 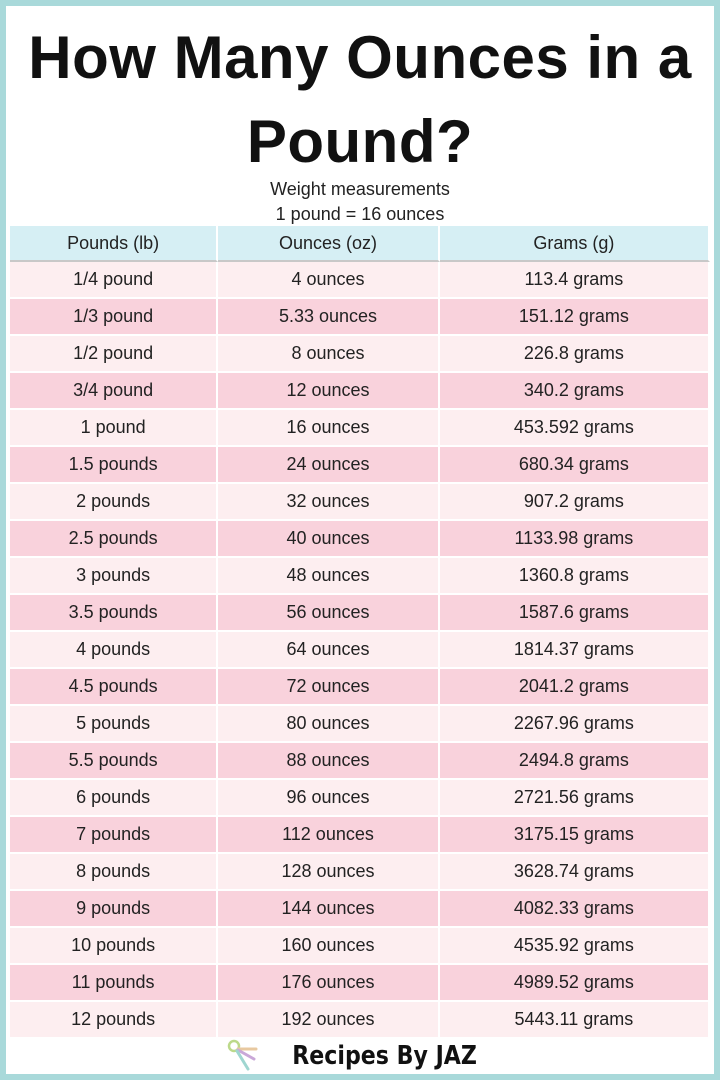 I want to click on ounces-cell: 40 ounces, so click(x=329, y=539).